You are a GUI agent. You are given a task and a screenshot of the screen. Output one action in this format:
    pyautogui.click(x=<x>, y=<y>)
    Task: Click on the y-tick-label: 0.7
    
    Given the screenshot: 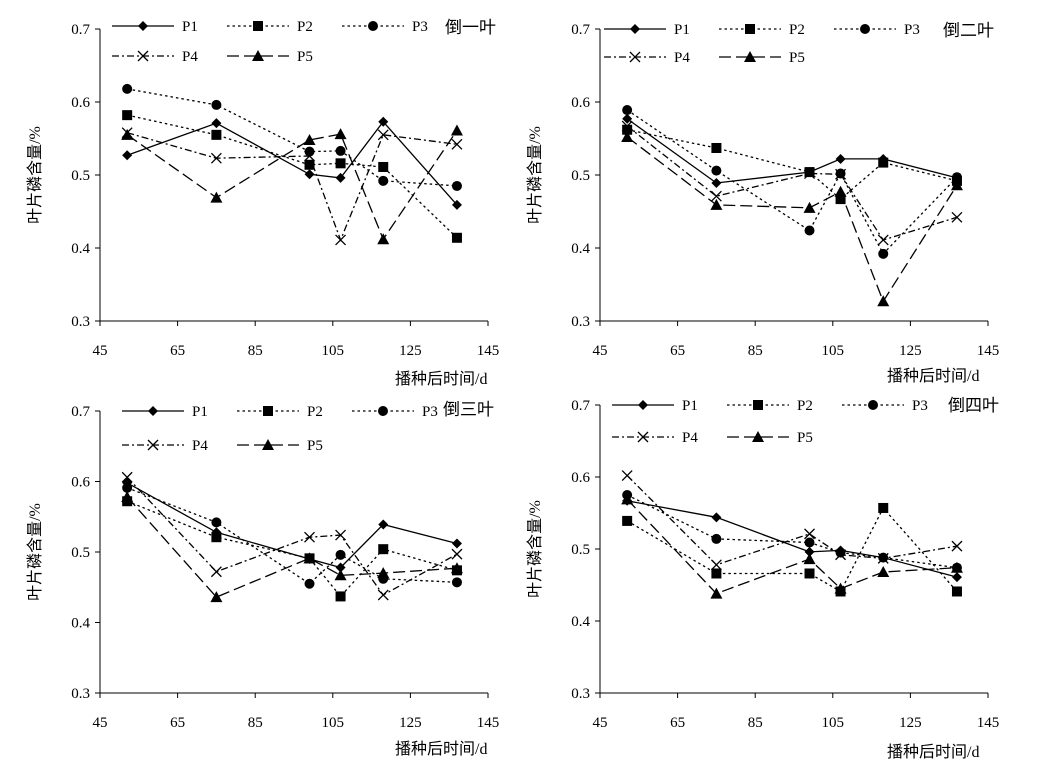 What is the action you would take?
    pyautogui.click(x=80, y=30)
    